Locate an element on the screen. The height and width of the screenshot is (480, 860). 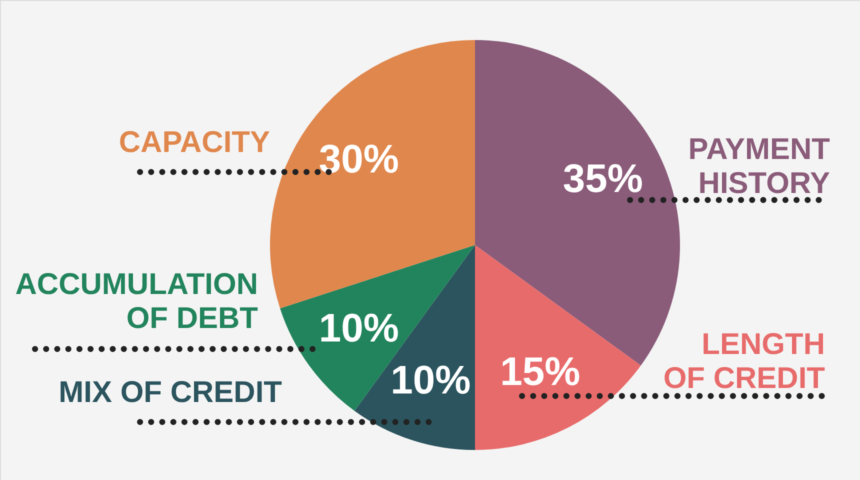
data-label: 35% is located at coordinates (602, 178).